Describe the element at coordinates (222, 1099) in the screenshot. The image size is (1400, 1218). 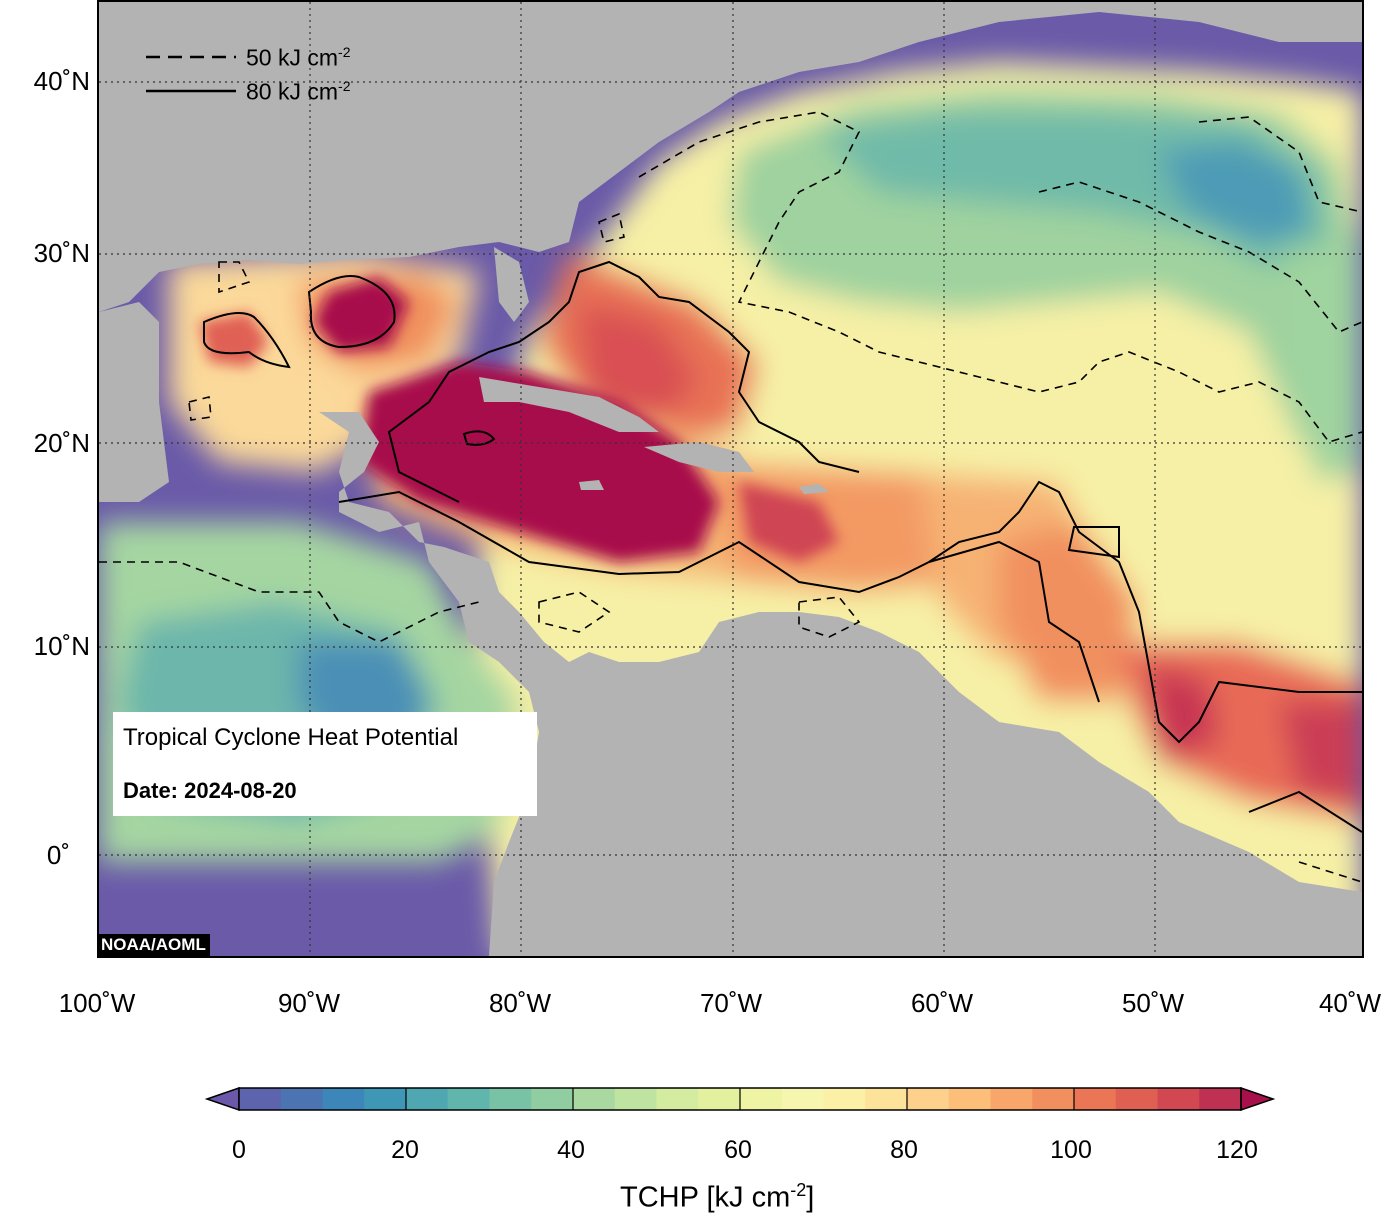
I see `colorbar-low-arrow` at that location.